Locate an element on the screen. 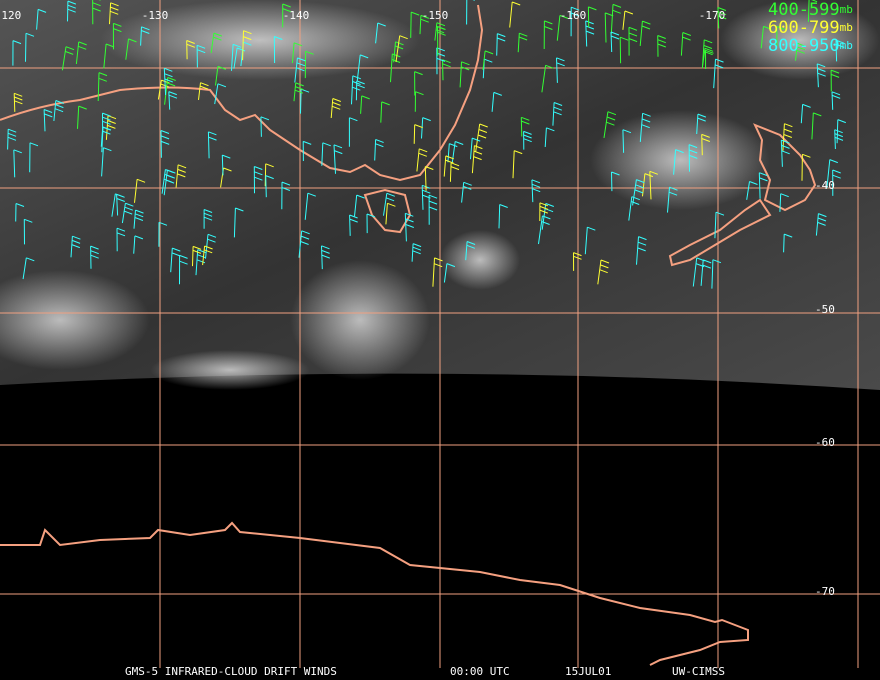  footer-source: UW-CIMSS is located at coordinates (698, 671).